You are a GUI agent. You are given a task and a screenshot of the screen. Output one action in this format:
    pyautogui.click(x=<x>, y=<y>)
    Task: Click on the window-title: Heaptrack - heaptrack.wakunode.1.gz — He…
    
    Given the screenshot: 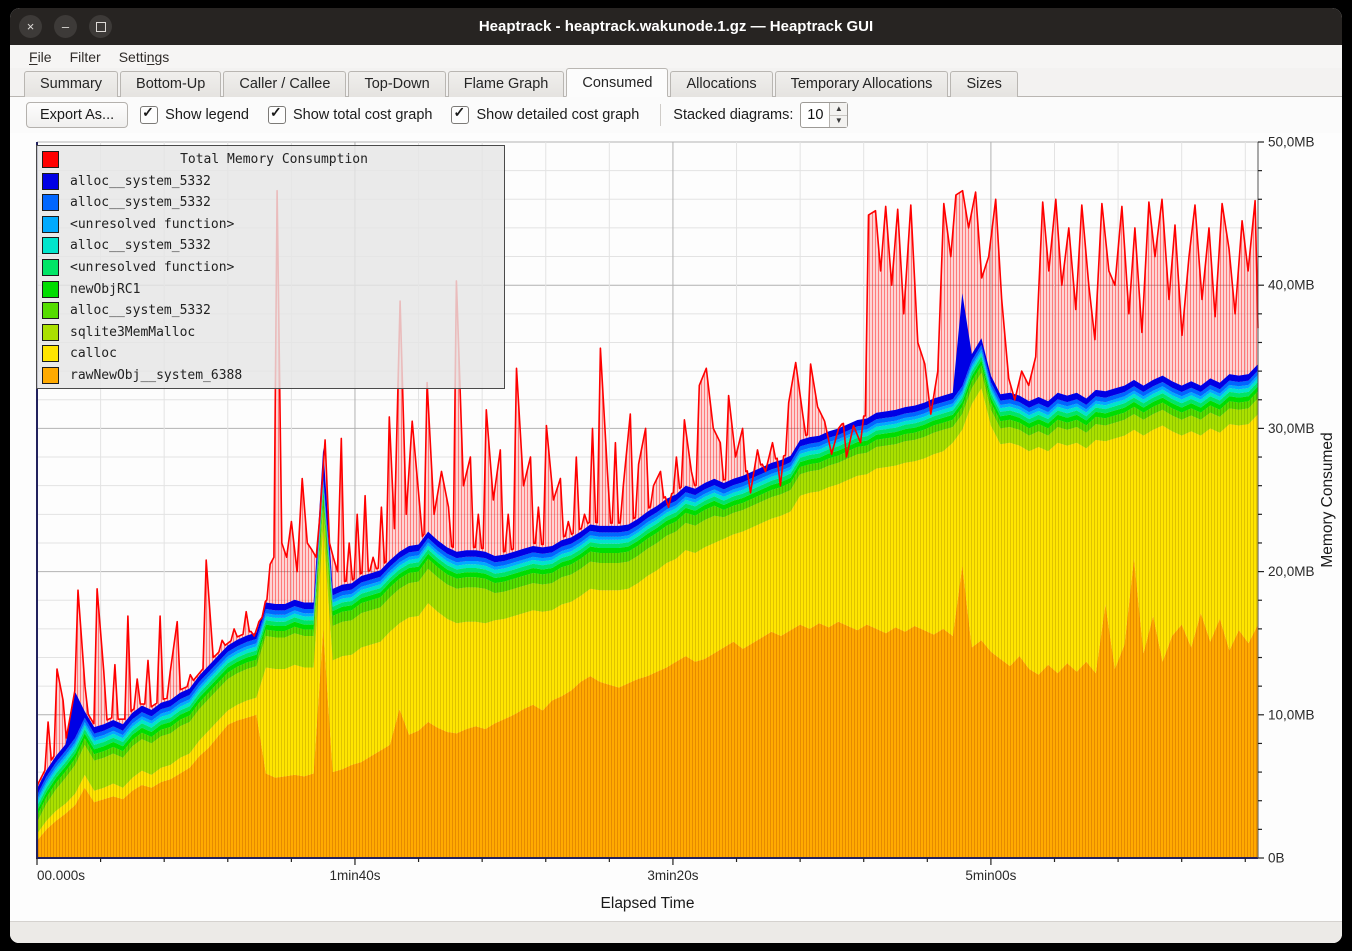 What is the action you would take?
    pyautogui.click(x=676, y=26)
    